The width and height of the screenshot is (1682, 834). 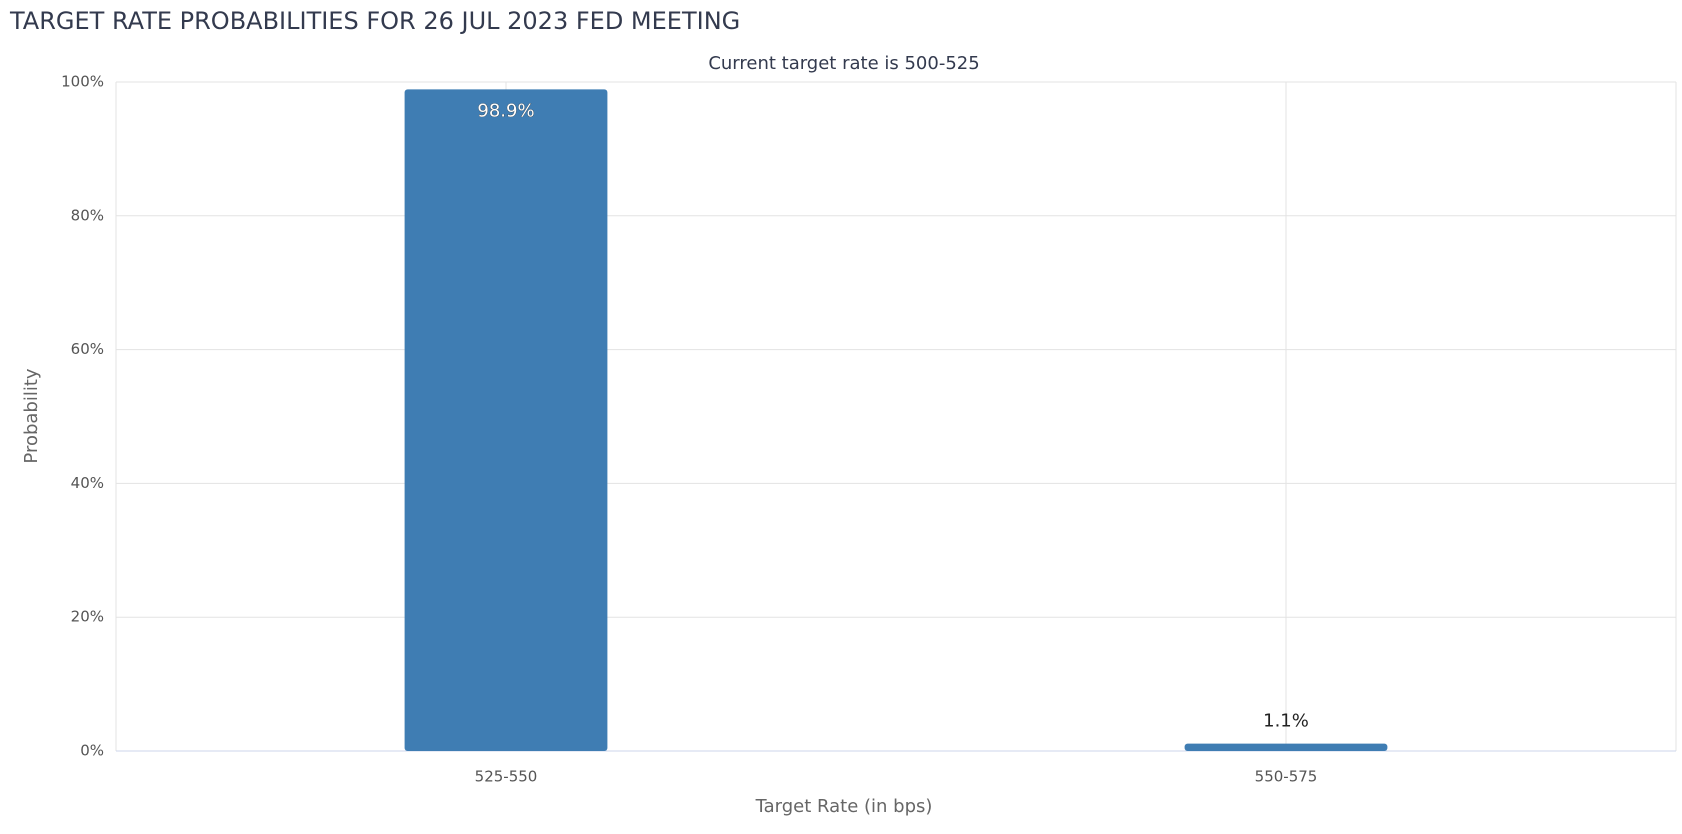 I want to click on x-tick-label: 525-550, so click(x=506, y=777).